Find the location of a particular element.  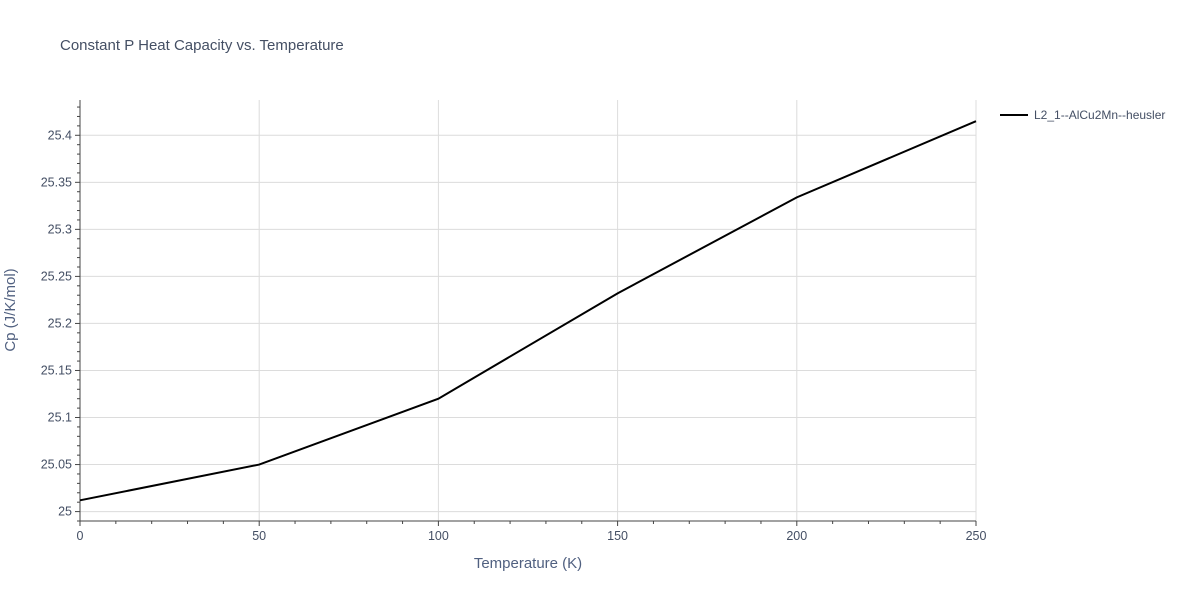

y-tick-label: 25.15 is located at coordinates (56, 370).